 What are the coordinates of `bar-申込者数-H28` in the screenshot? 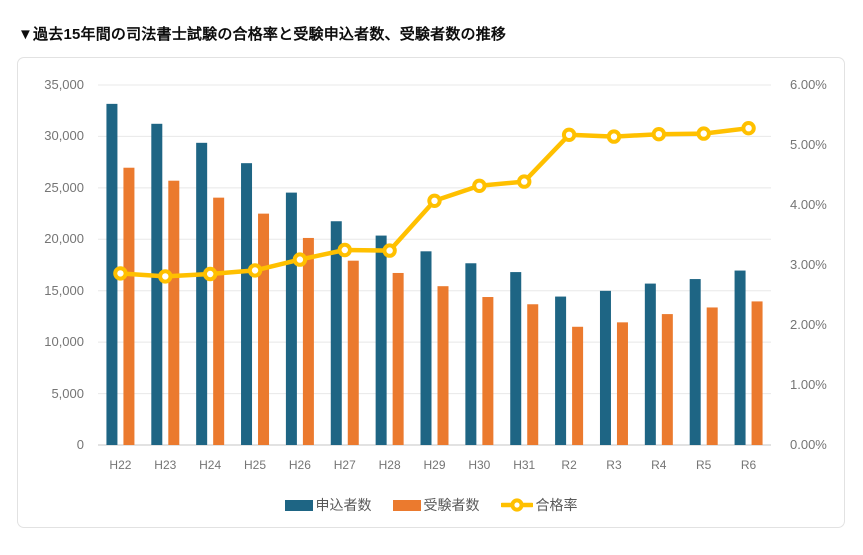 It's located at (381, 340).